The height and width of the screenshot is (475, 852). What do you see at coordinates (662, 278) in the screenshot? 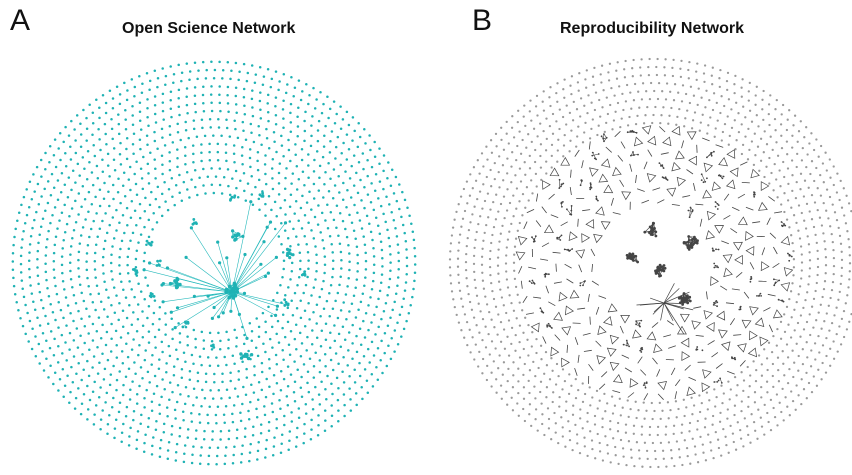
I see `dense-components` at bounding box center [662, 278].